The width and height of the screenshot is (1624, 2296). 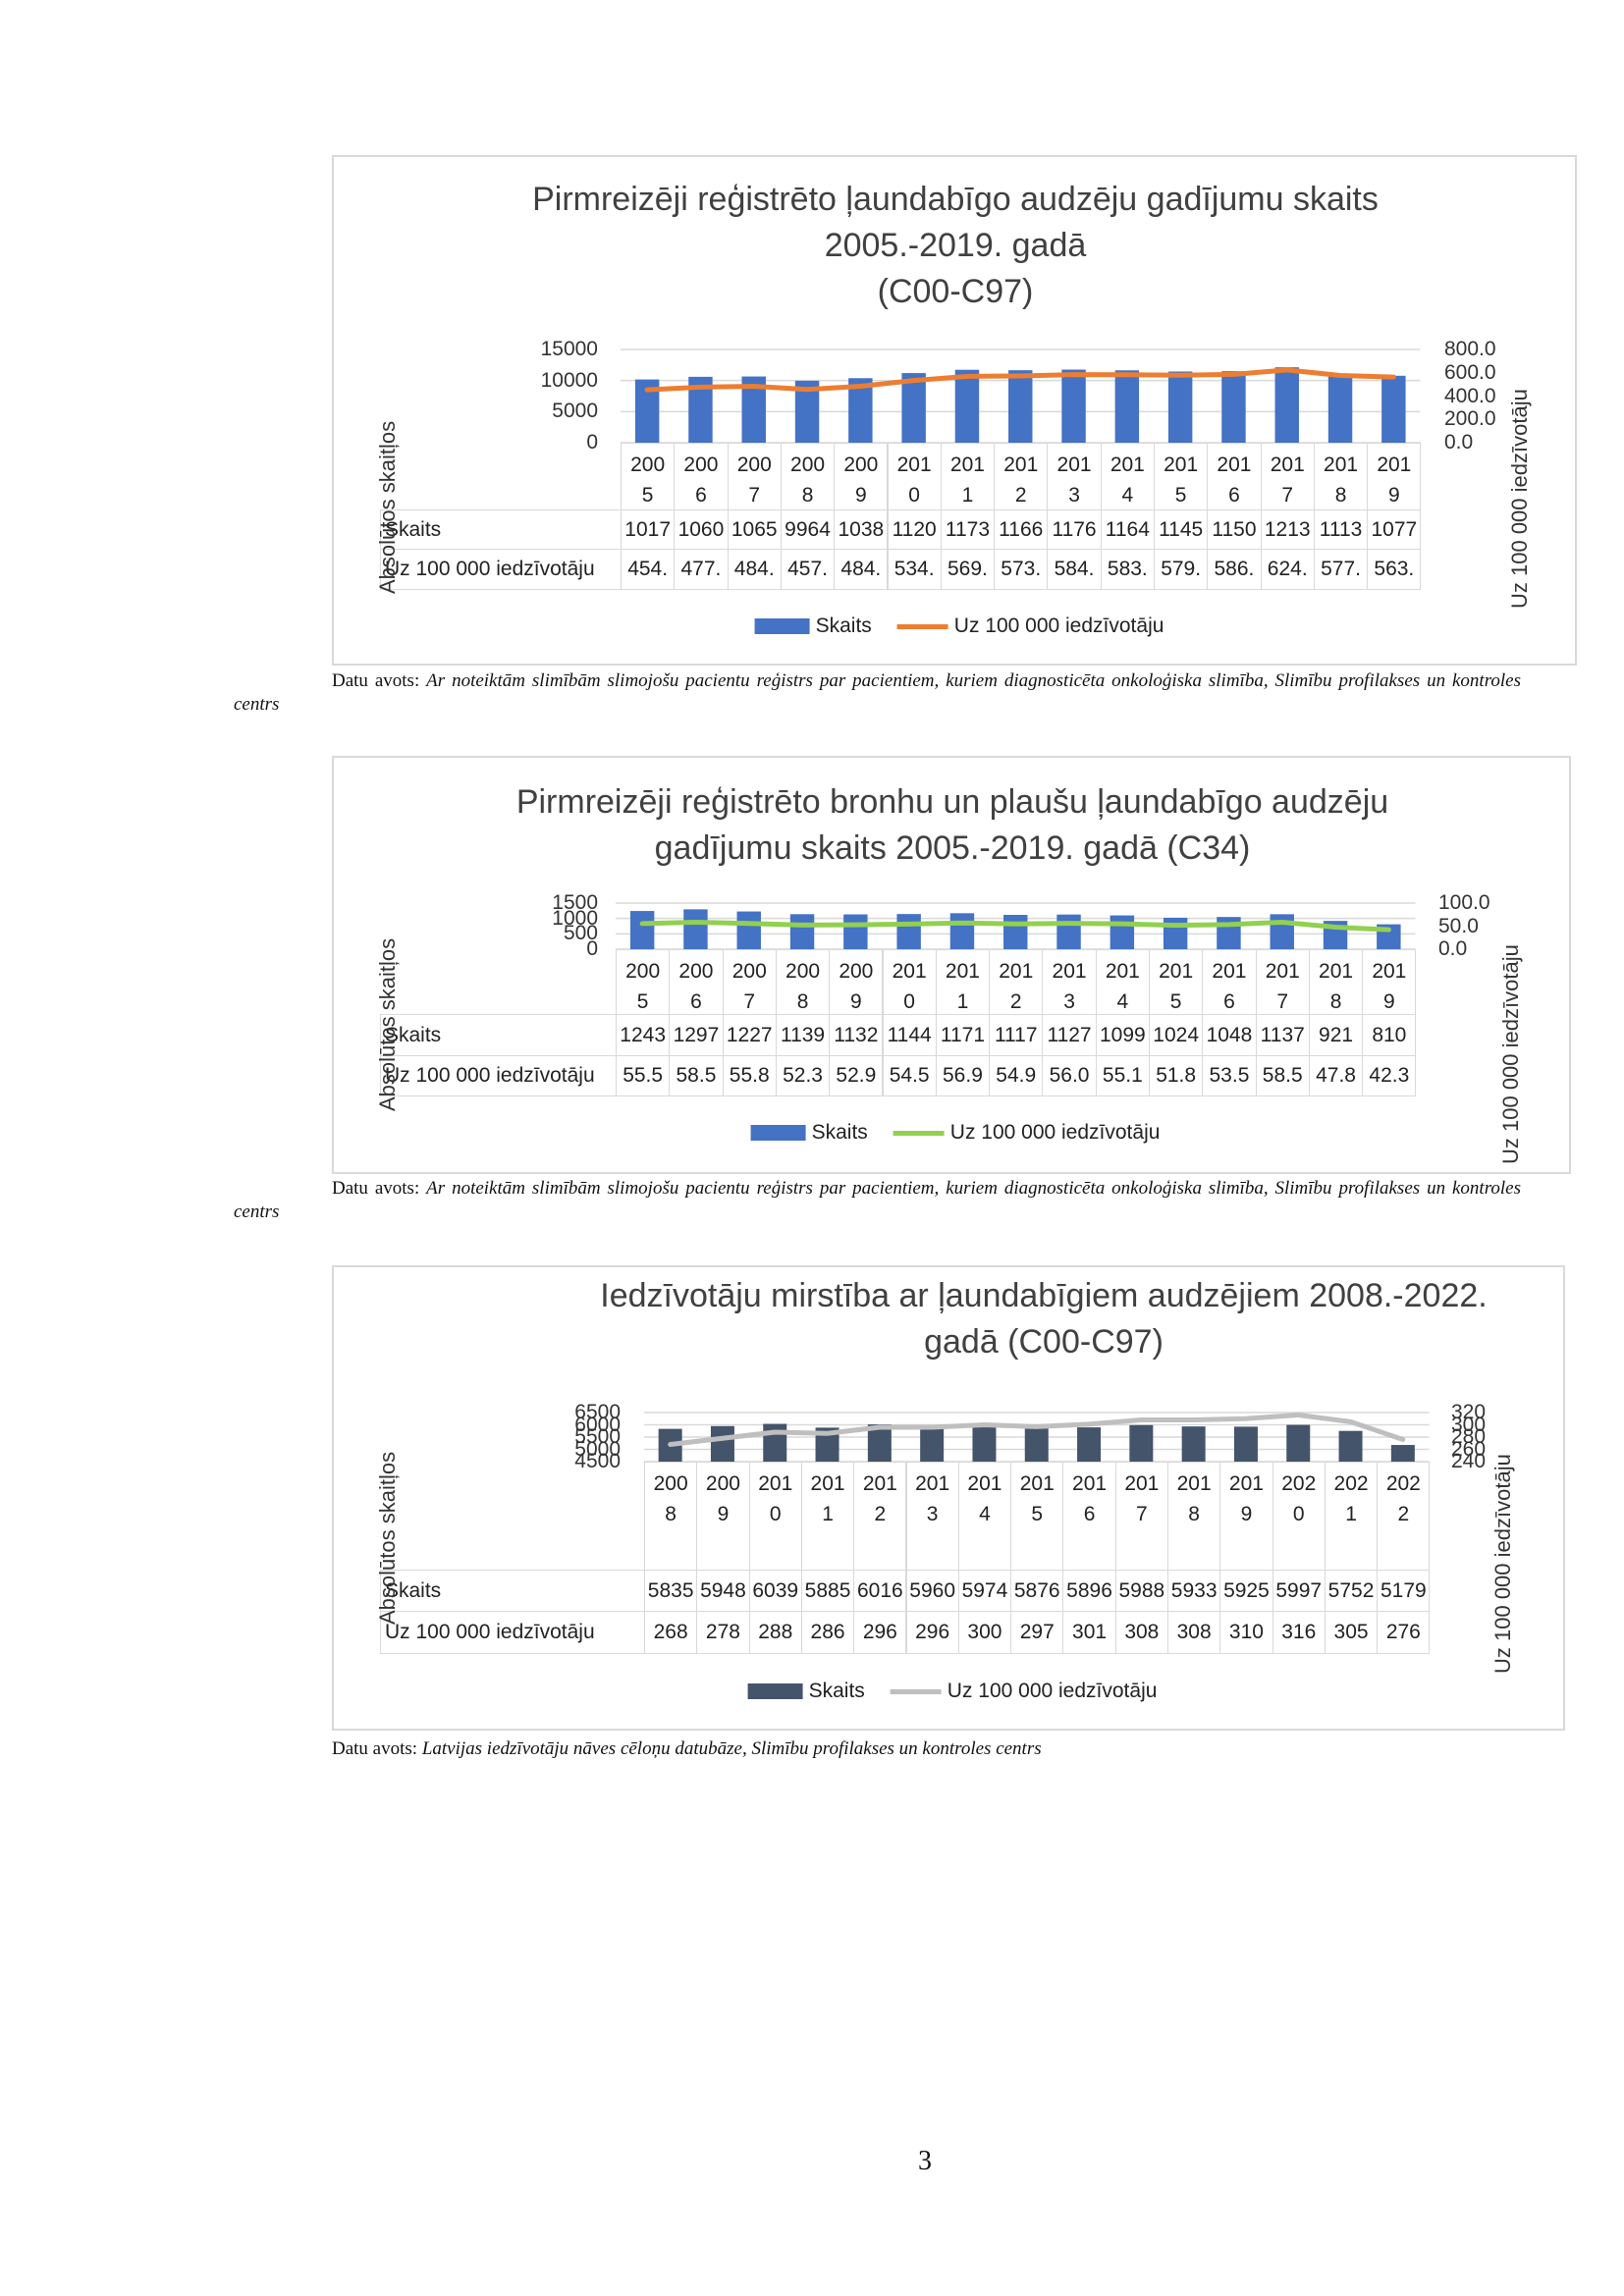 I want to click on y-tick-label: 6500, so click(x=597, y=1412).